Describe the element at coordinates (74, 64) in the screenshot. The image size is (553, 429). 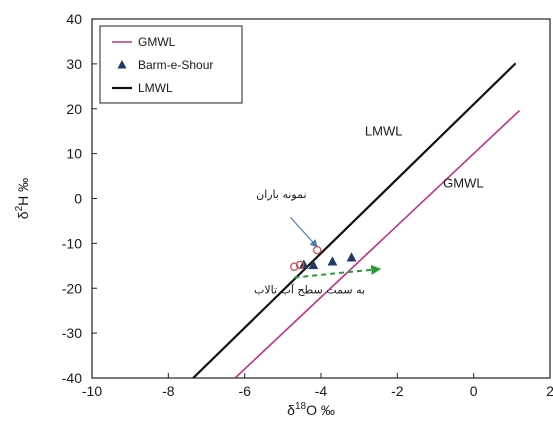
I see `y-tick-label: 30` at that location.